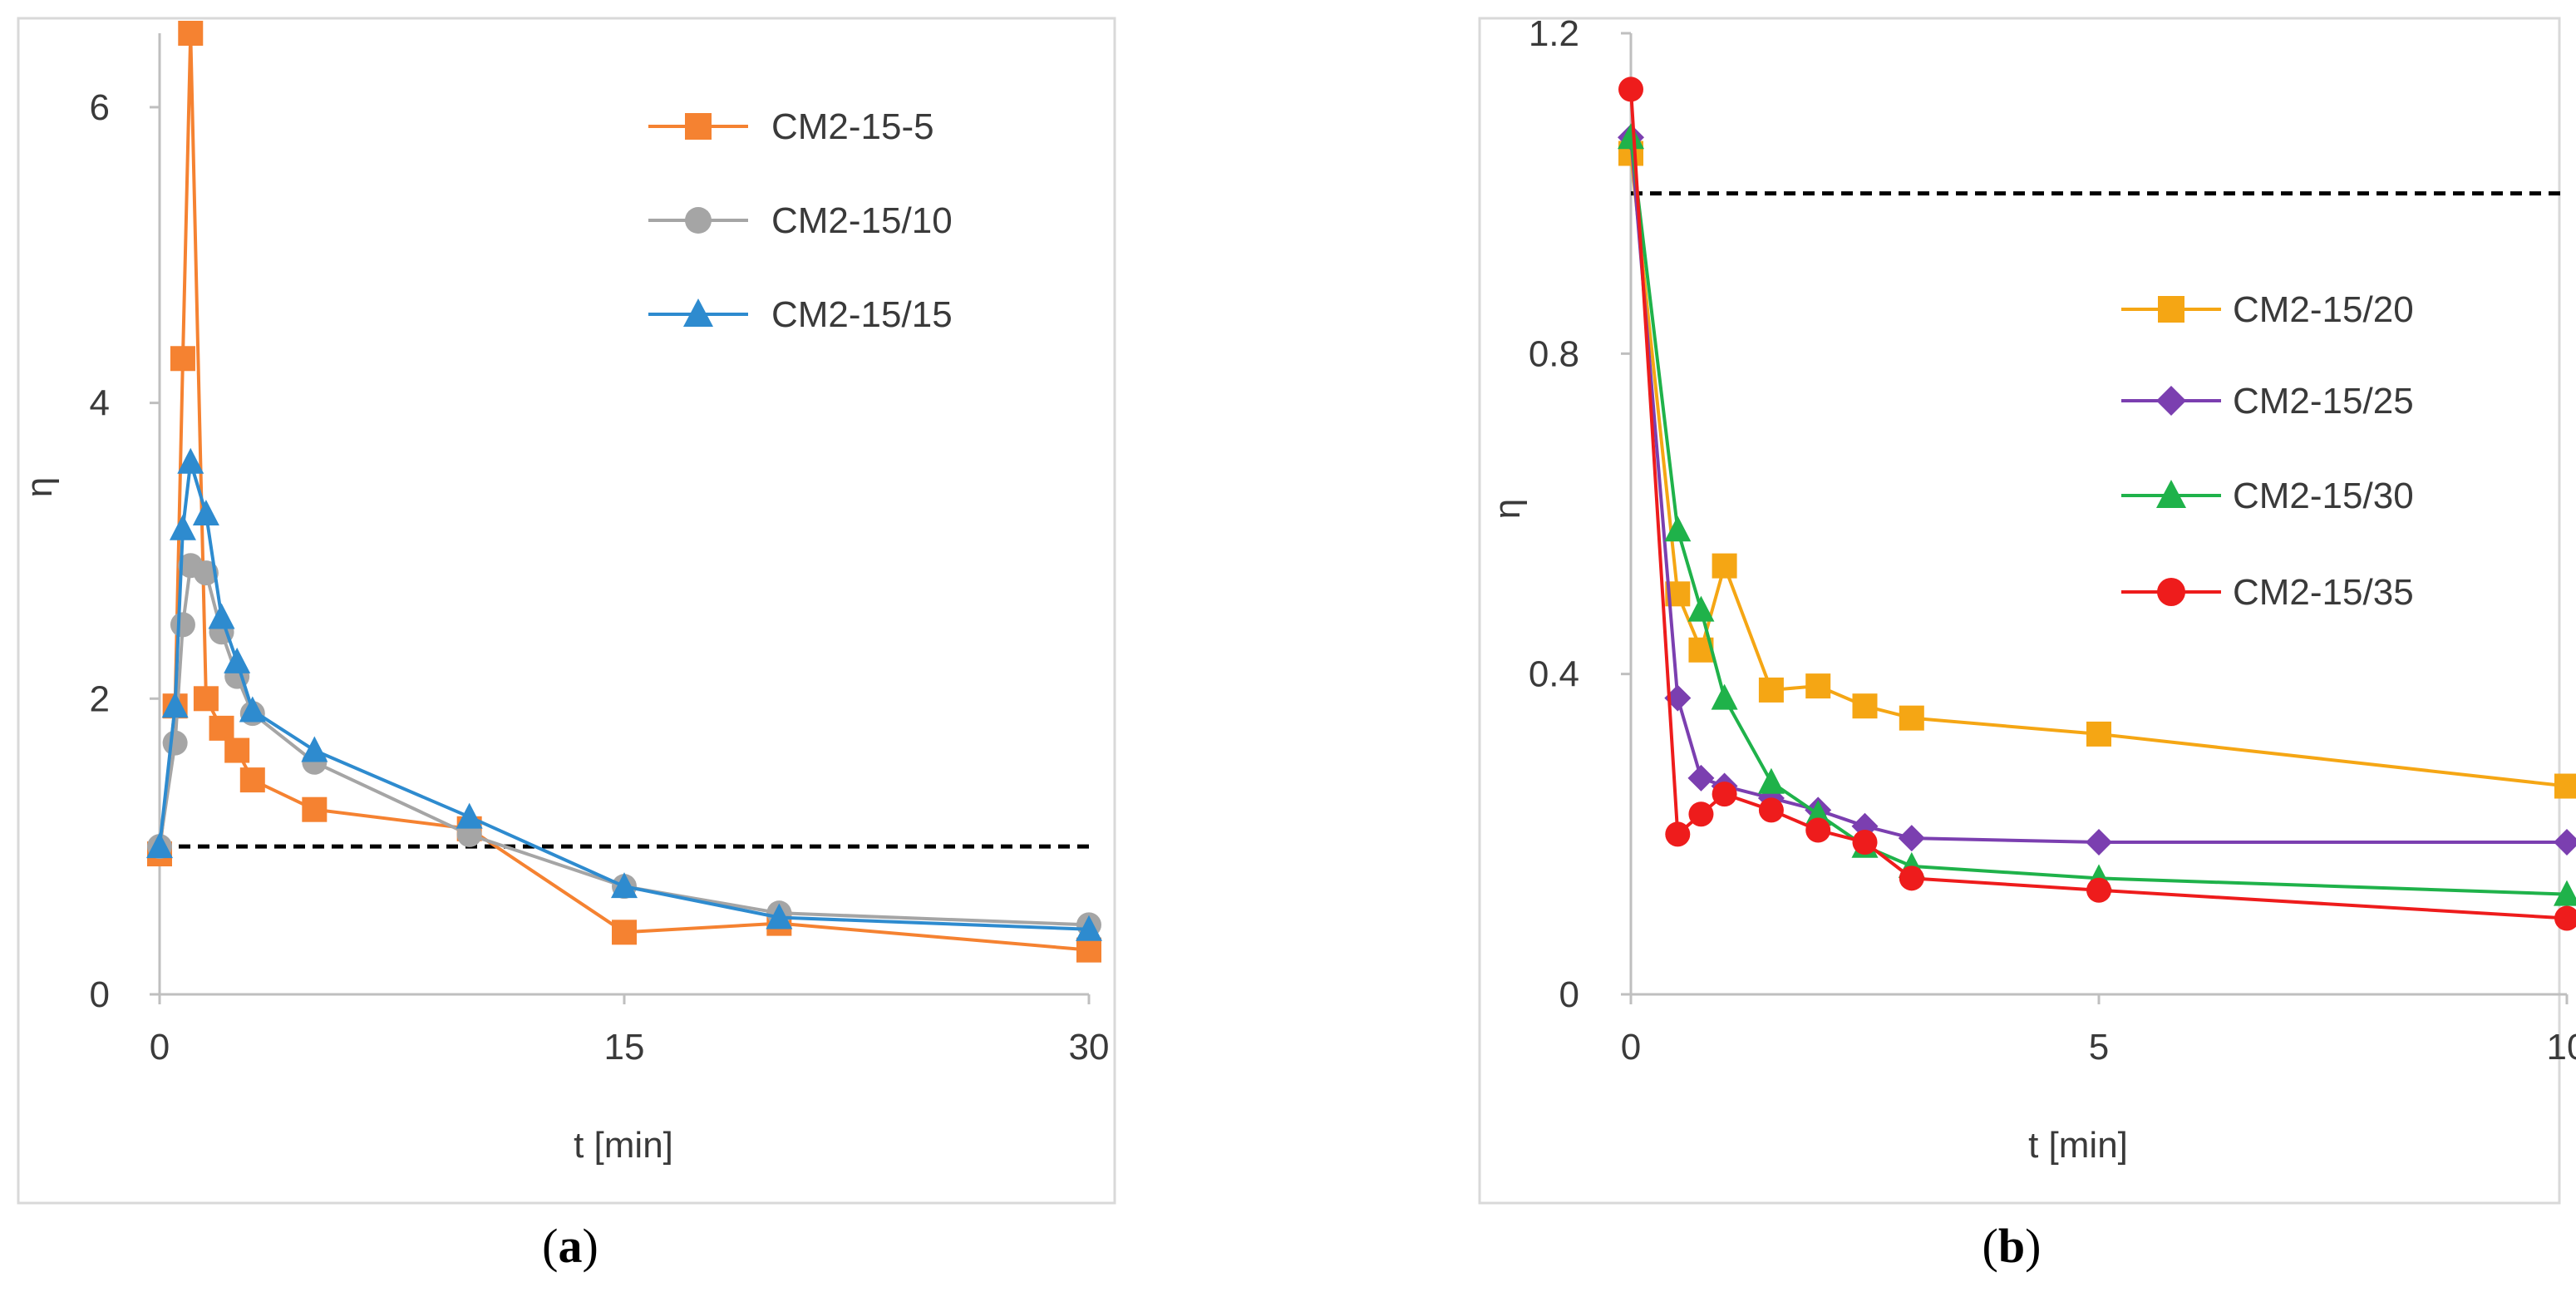  What do you see at coordinates (100, 107) in the screenshot?
I see `panel-a-y-tick-label: 6` at bounding box center [100, 107].